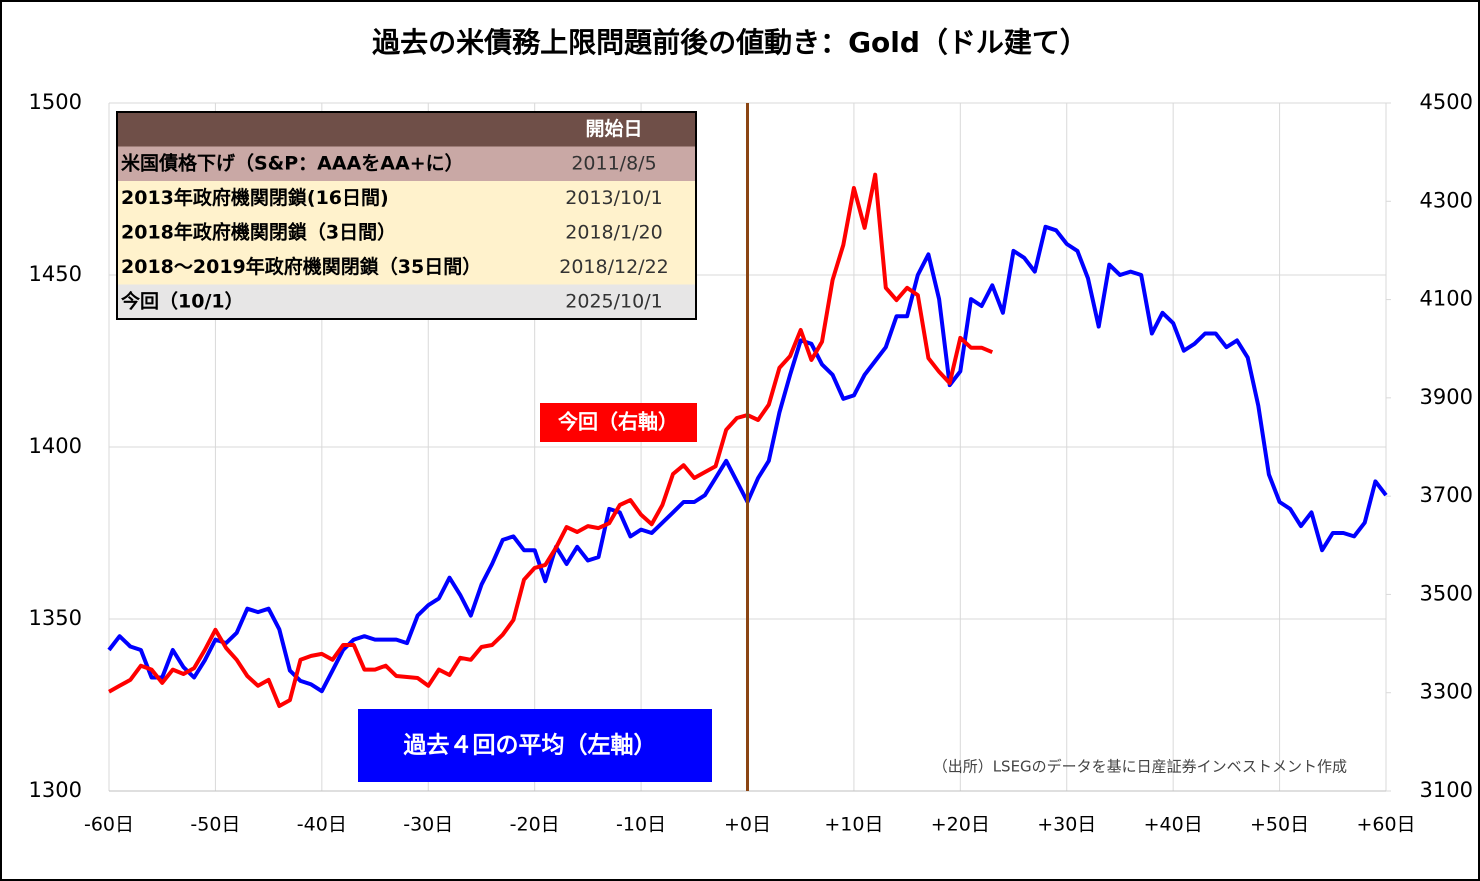 This screenshot has height=881, width=1480. Describe the element at coordinates (301, 266) in the screenshot. I see `table-cell: 2018～2019年政府機関閉鎖（35日間）` at that location.